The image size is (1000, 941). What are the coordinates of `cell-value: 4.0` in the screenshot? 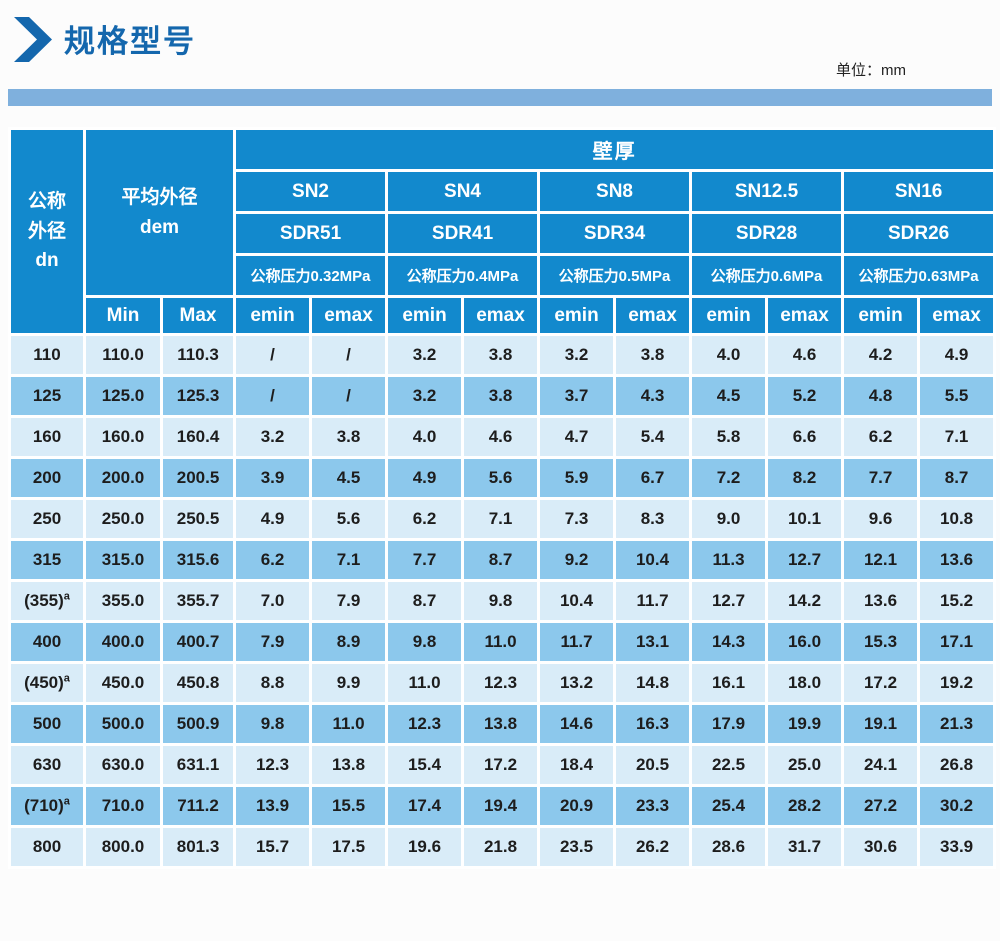 It's located at (729, 355).